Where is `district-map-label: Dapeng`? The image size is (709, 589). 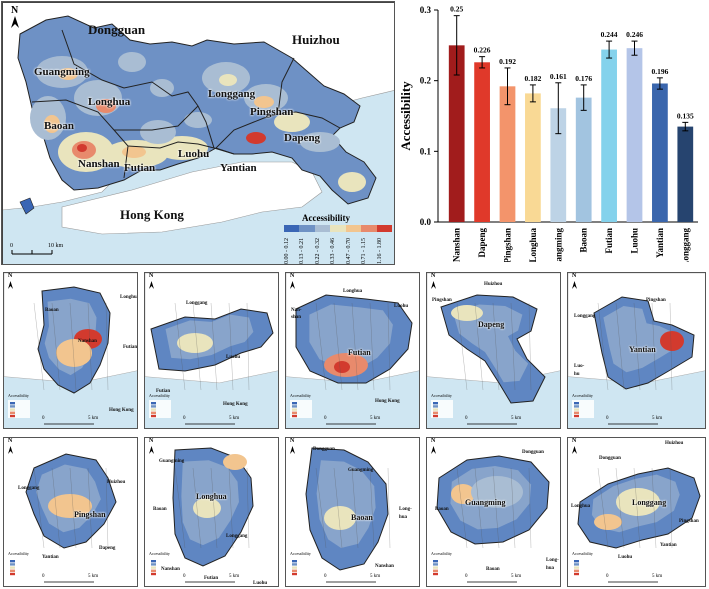
district-map-label: Dapeng is located at coordinates (107, 548).